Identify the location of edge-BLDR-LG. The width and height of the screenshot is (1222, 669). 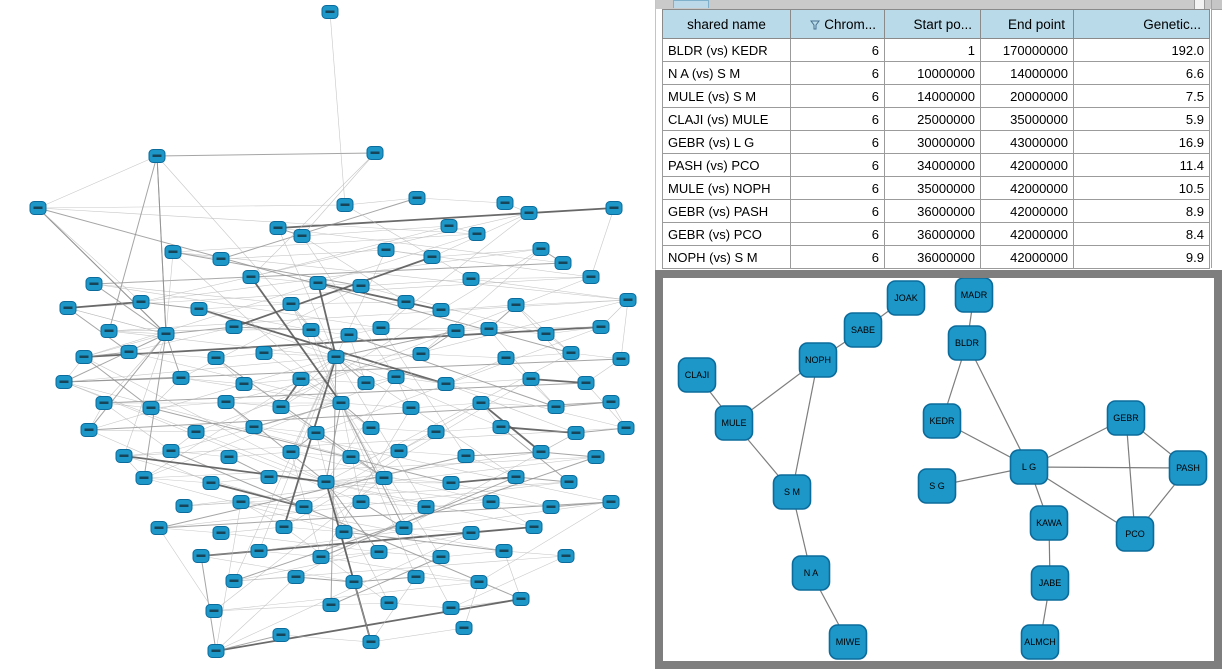
(998, 405).